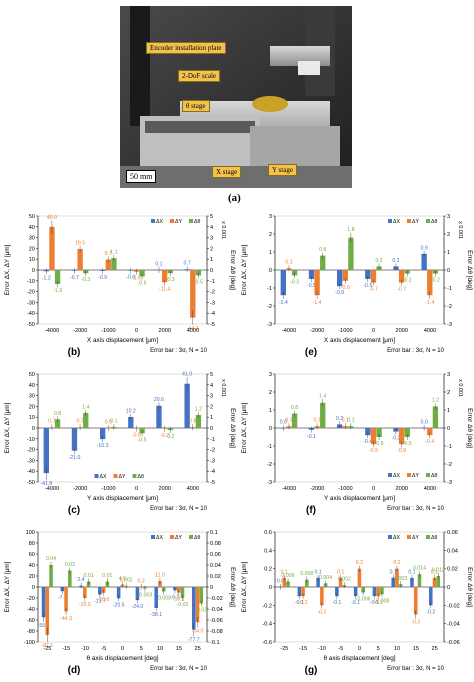  Describe the element at coordinates (400, 579) in the screenshot. I see `data-label-dtheta: 0.003` at that location.